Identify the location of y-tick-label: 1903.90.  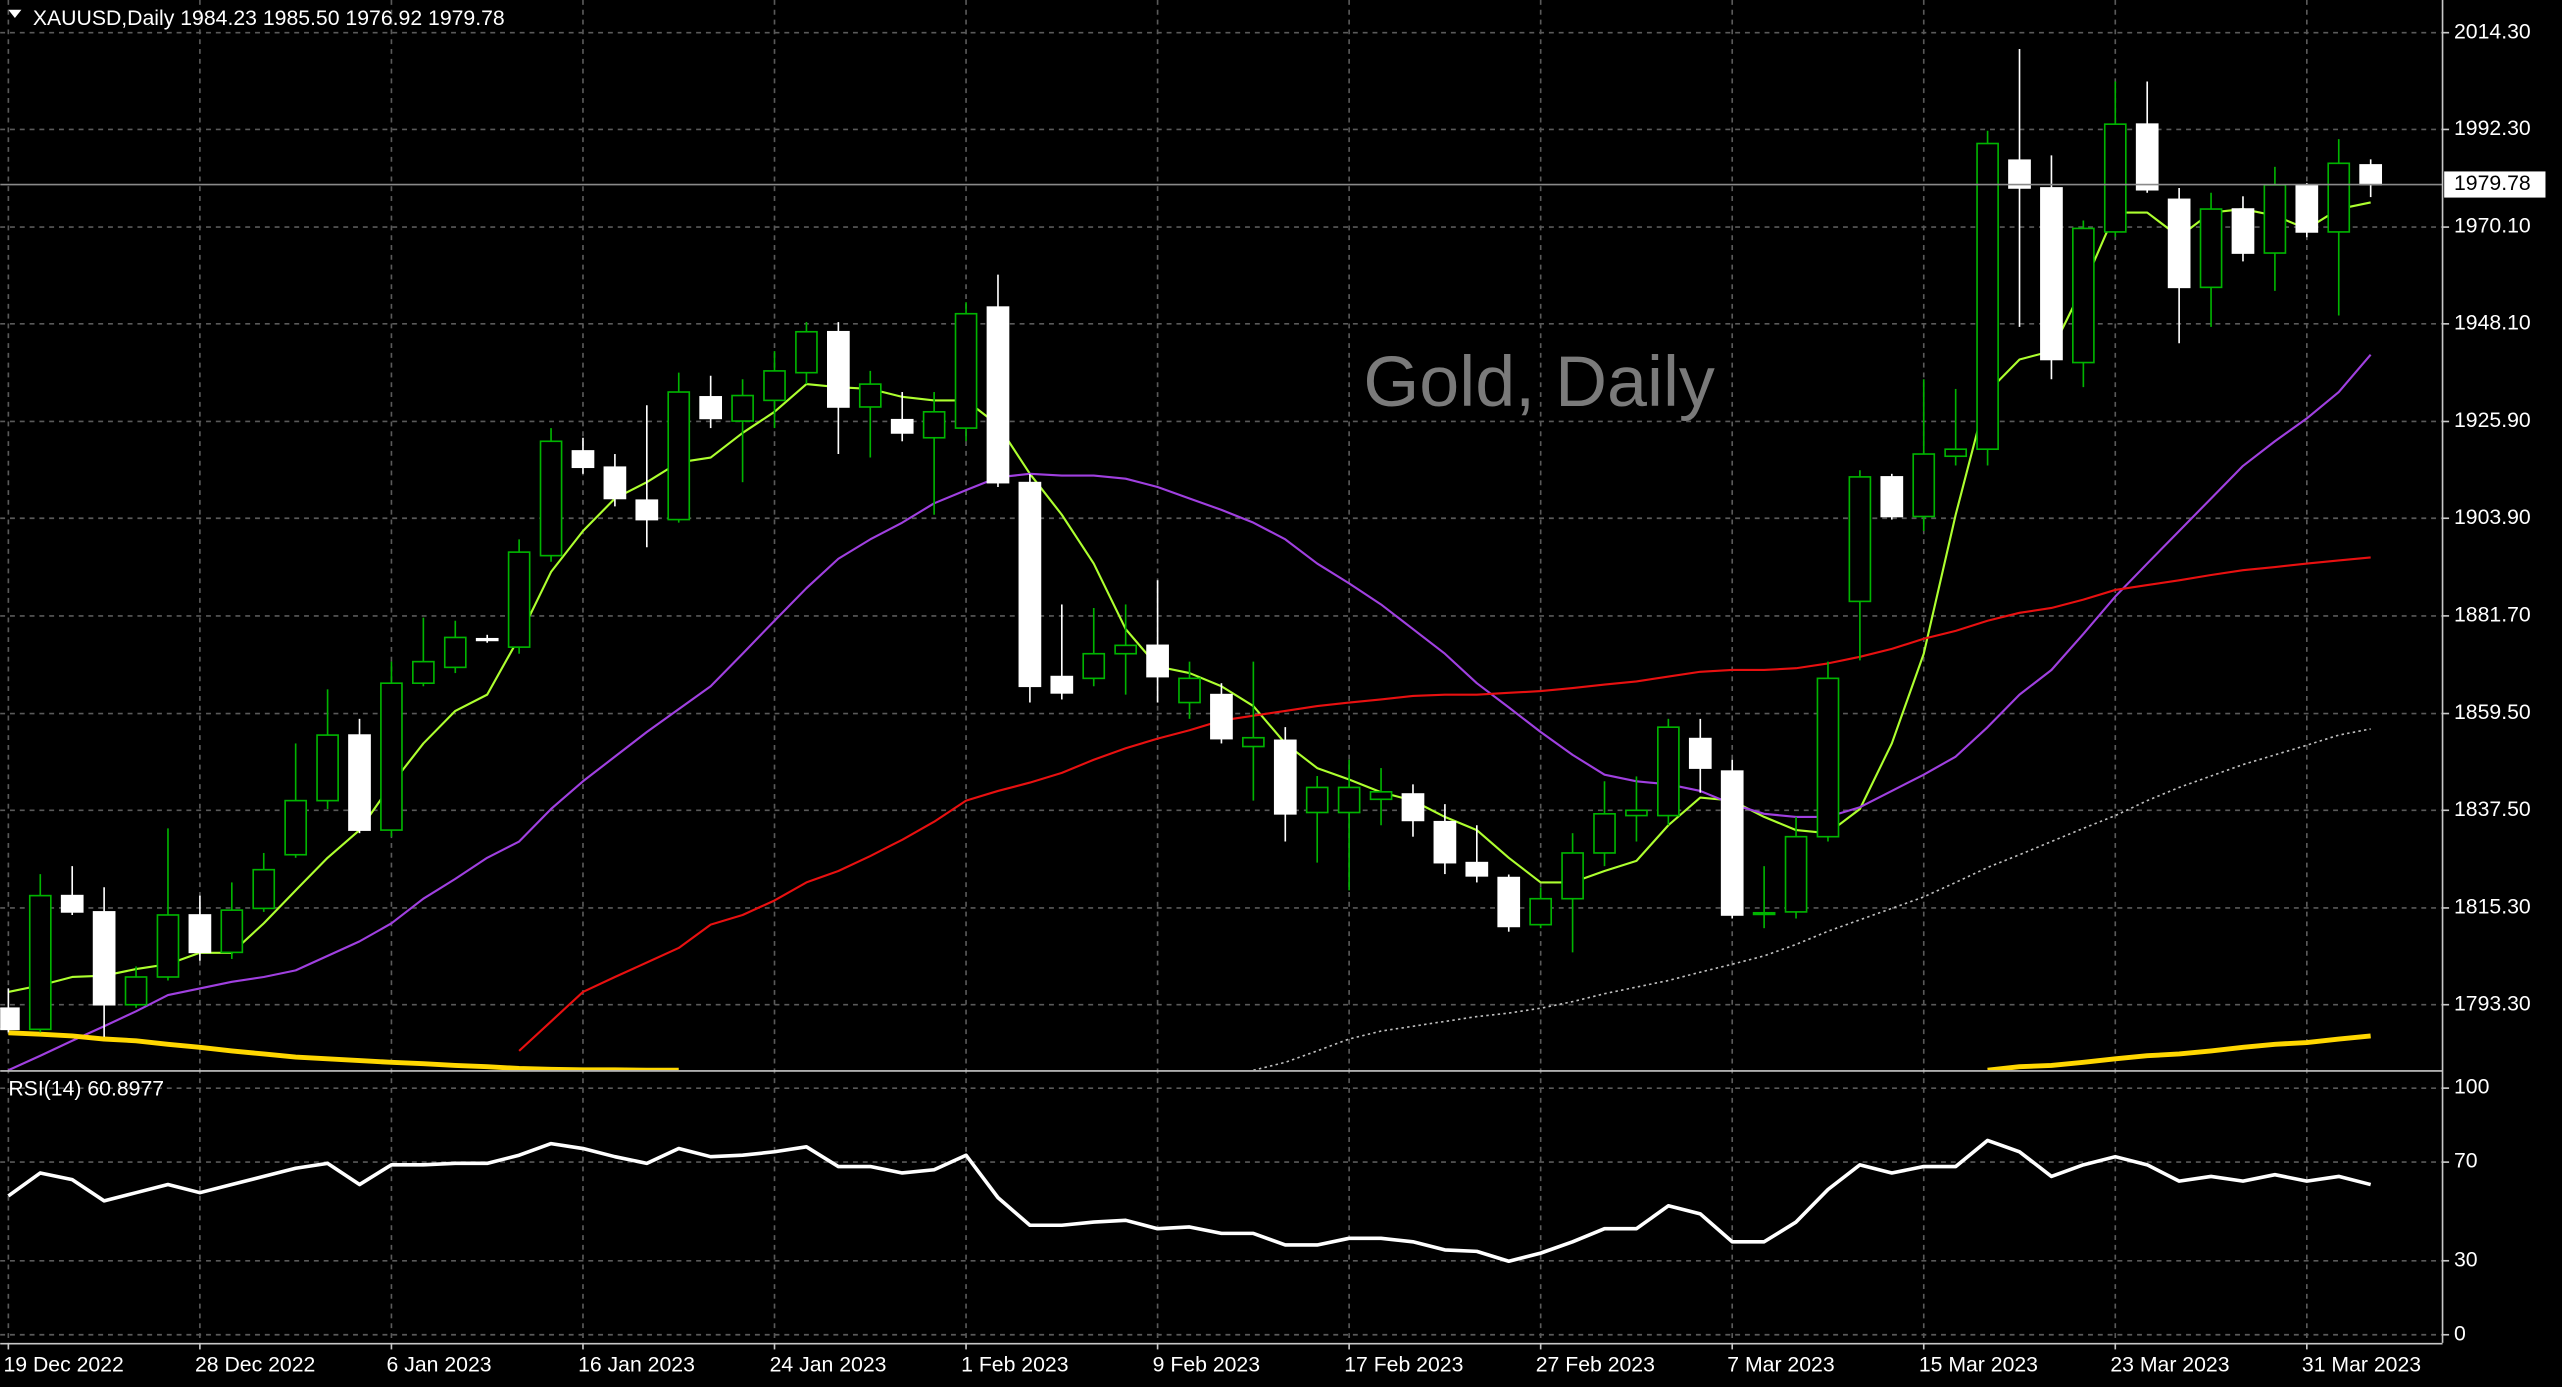
(2492, 517).